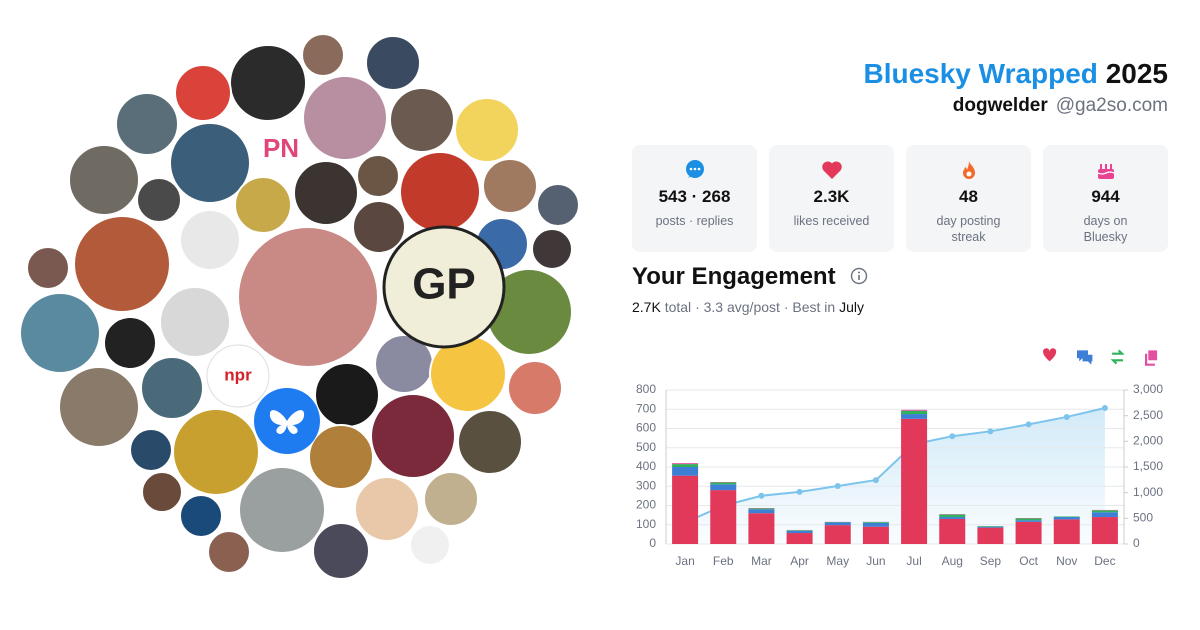 The height and width of the screenshot is (630, 1200). I want to click on y2-tick-label: 3,000, so click(1148, 389).